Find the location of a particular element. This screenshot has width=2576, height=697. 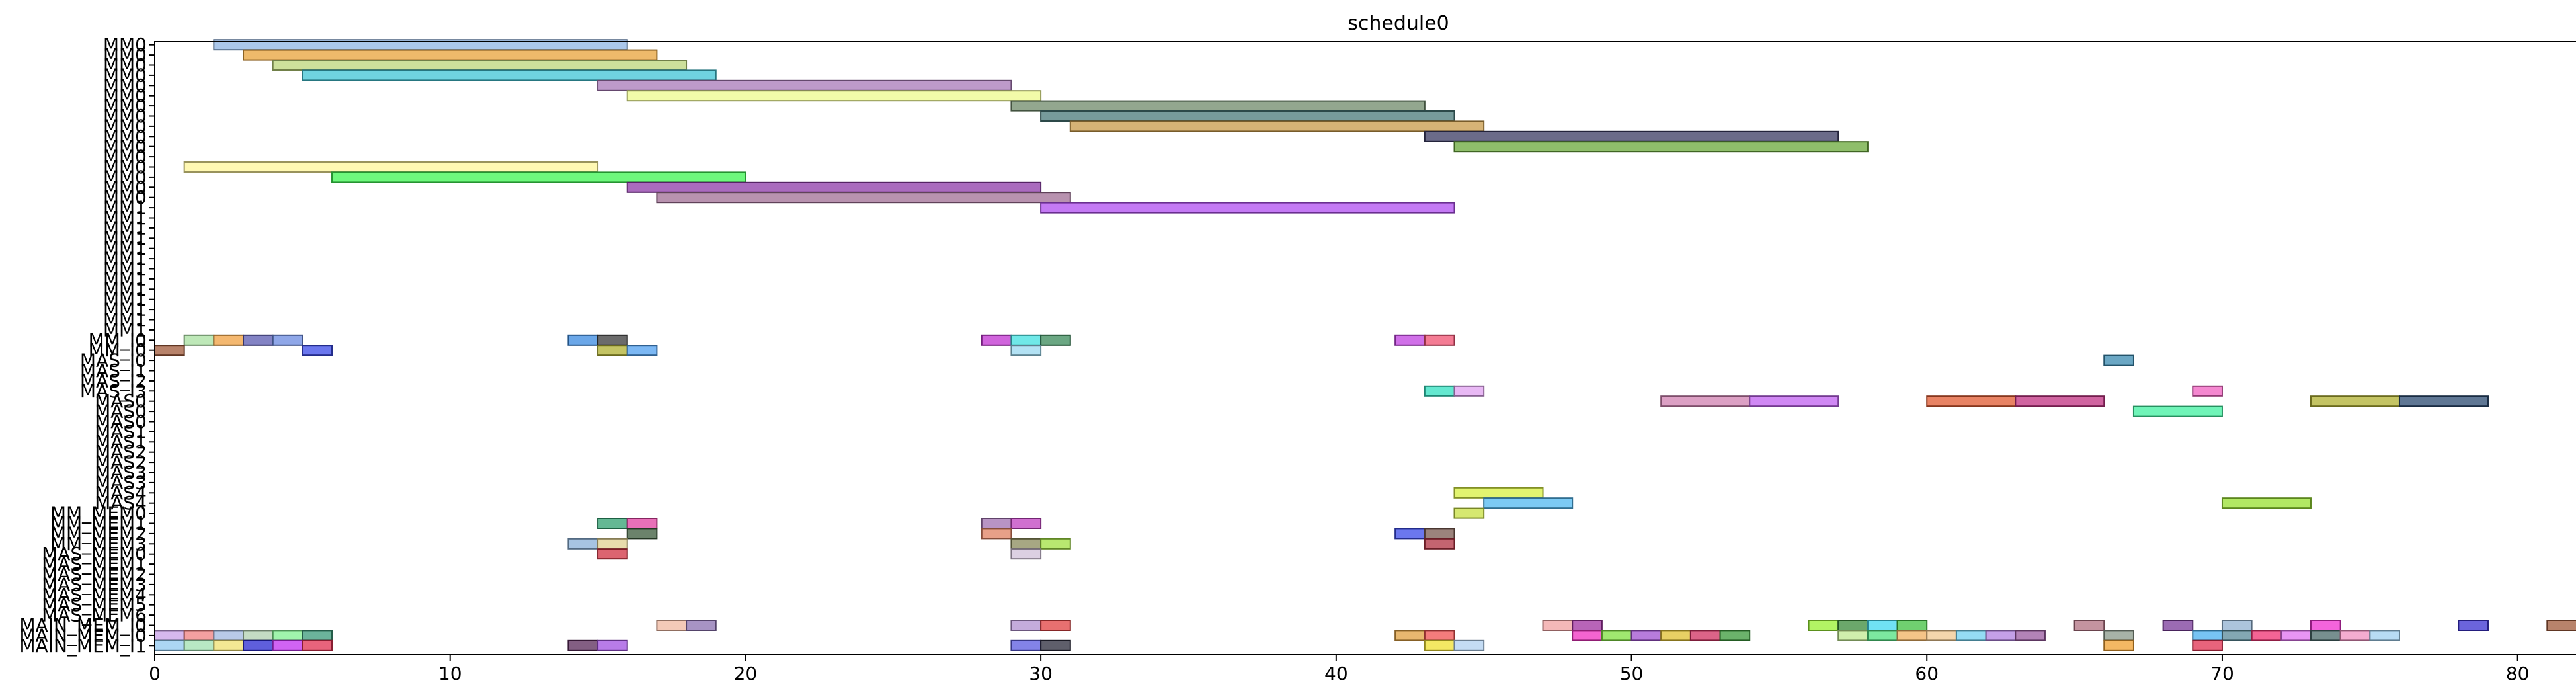

y-tick-label: MAS_MEM1 is located at coordinates (94, 564).